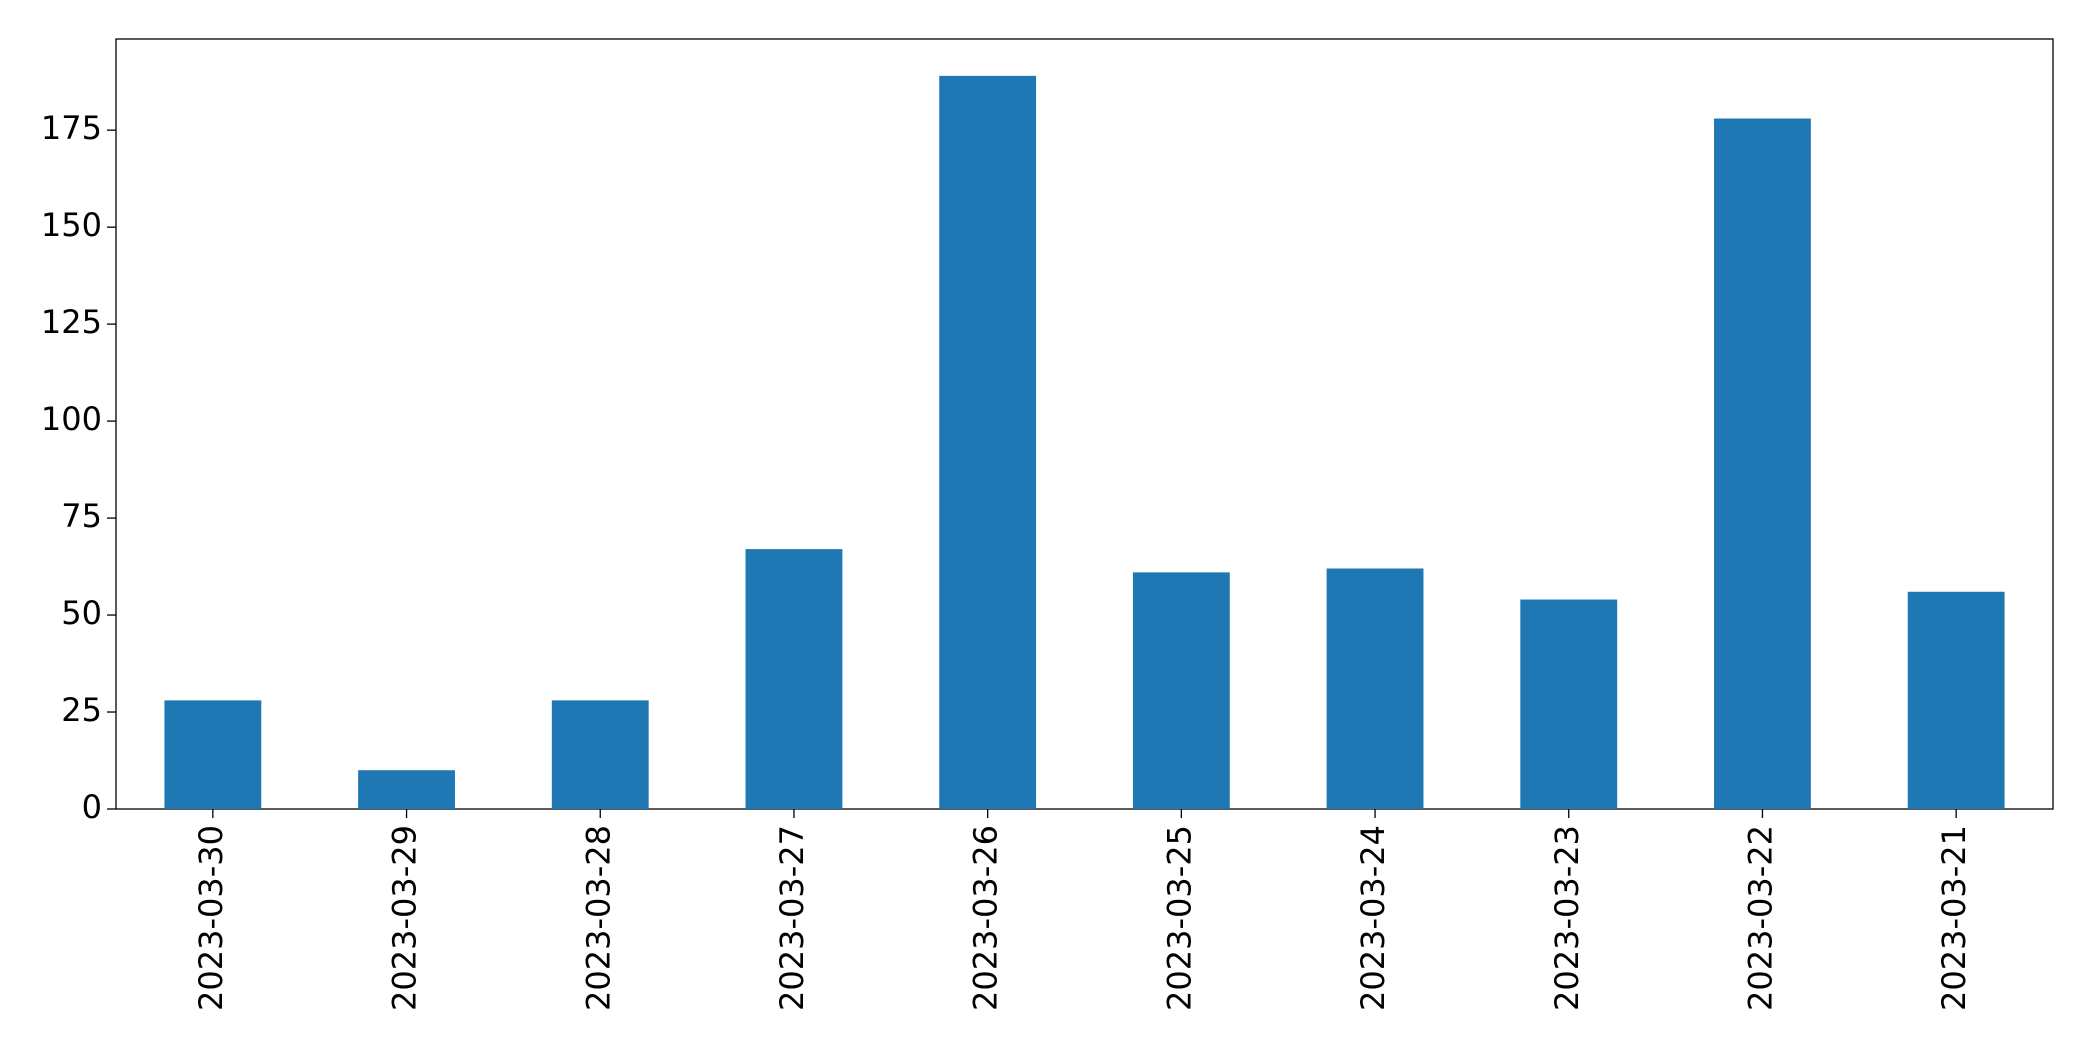 This screenshot has width=2093, height=1061. What do you see at coordinates (92, 807) in the screenshot?
I see `y-tick-label: 0` at bounding box center [92, 807].